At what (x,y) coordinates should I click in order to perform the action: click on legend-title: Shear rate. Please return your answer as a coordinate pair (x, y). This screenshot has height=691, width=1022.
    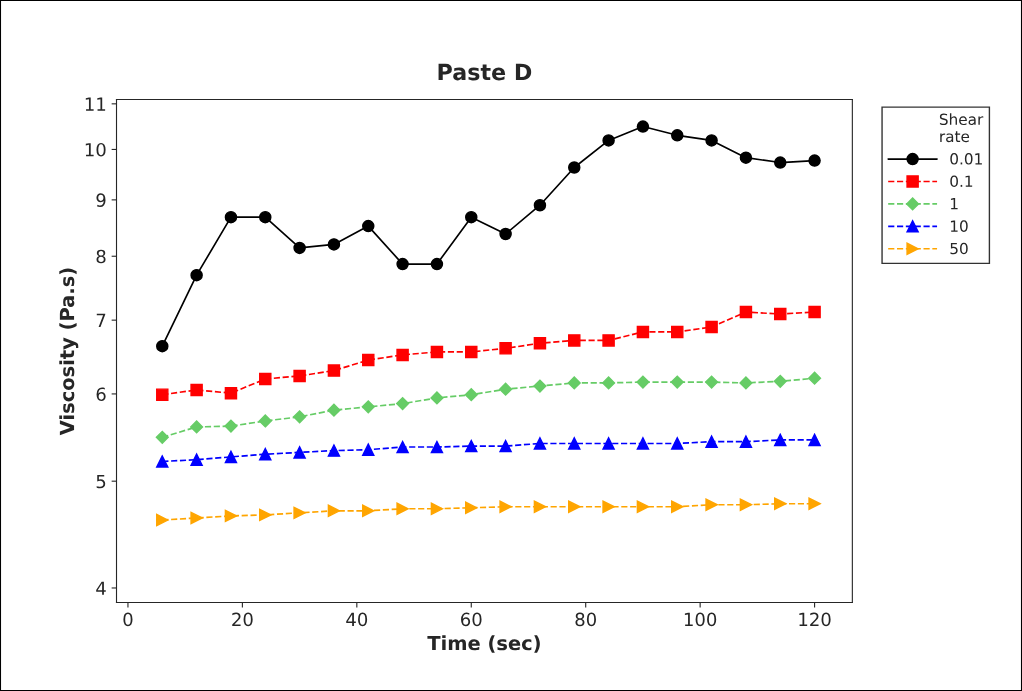
    Looking at the image, I should click on (961, 128).